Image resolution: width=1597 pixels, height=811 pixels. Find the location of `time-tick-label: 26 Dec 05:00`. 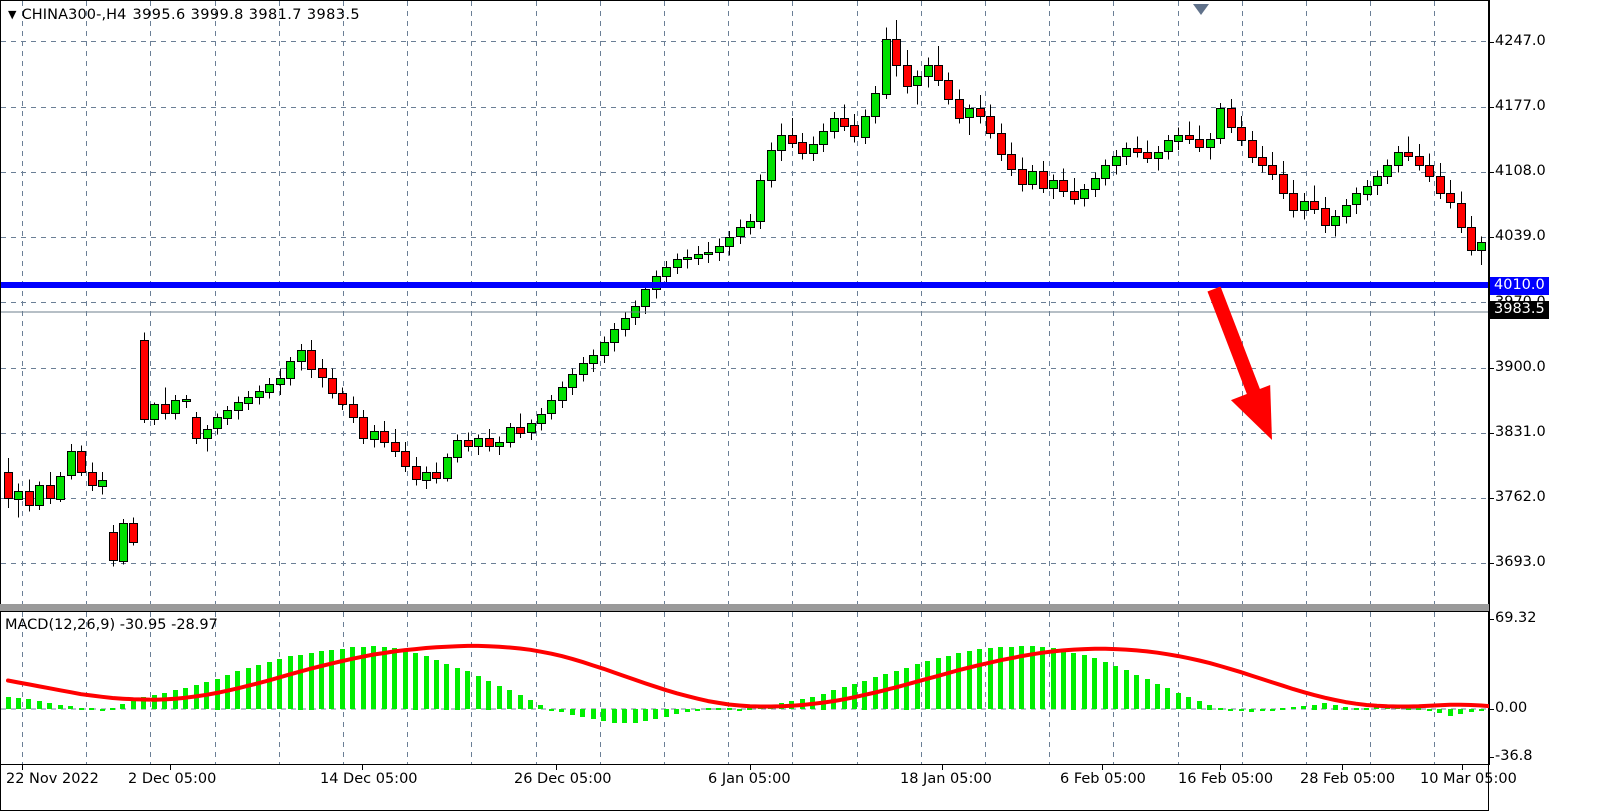

time-tick-label: 26 Dec 05:00 is located at coordinates (563, 779).